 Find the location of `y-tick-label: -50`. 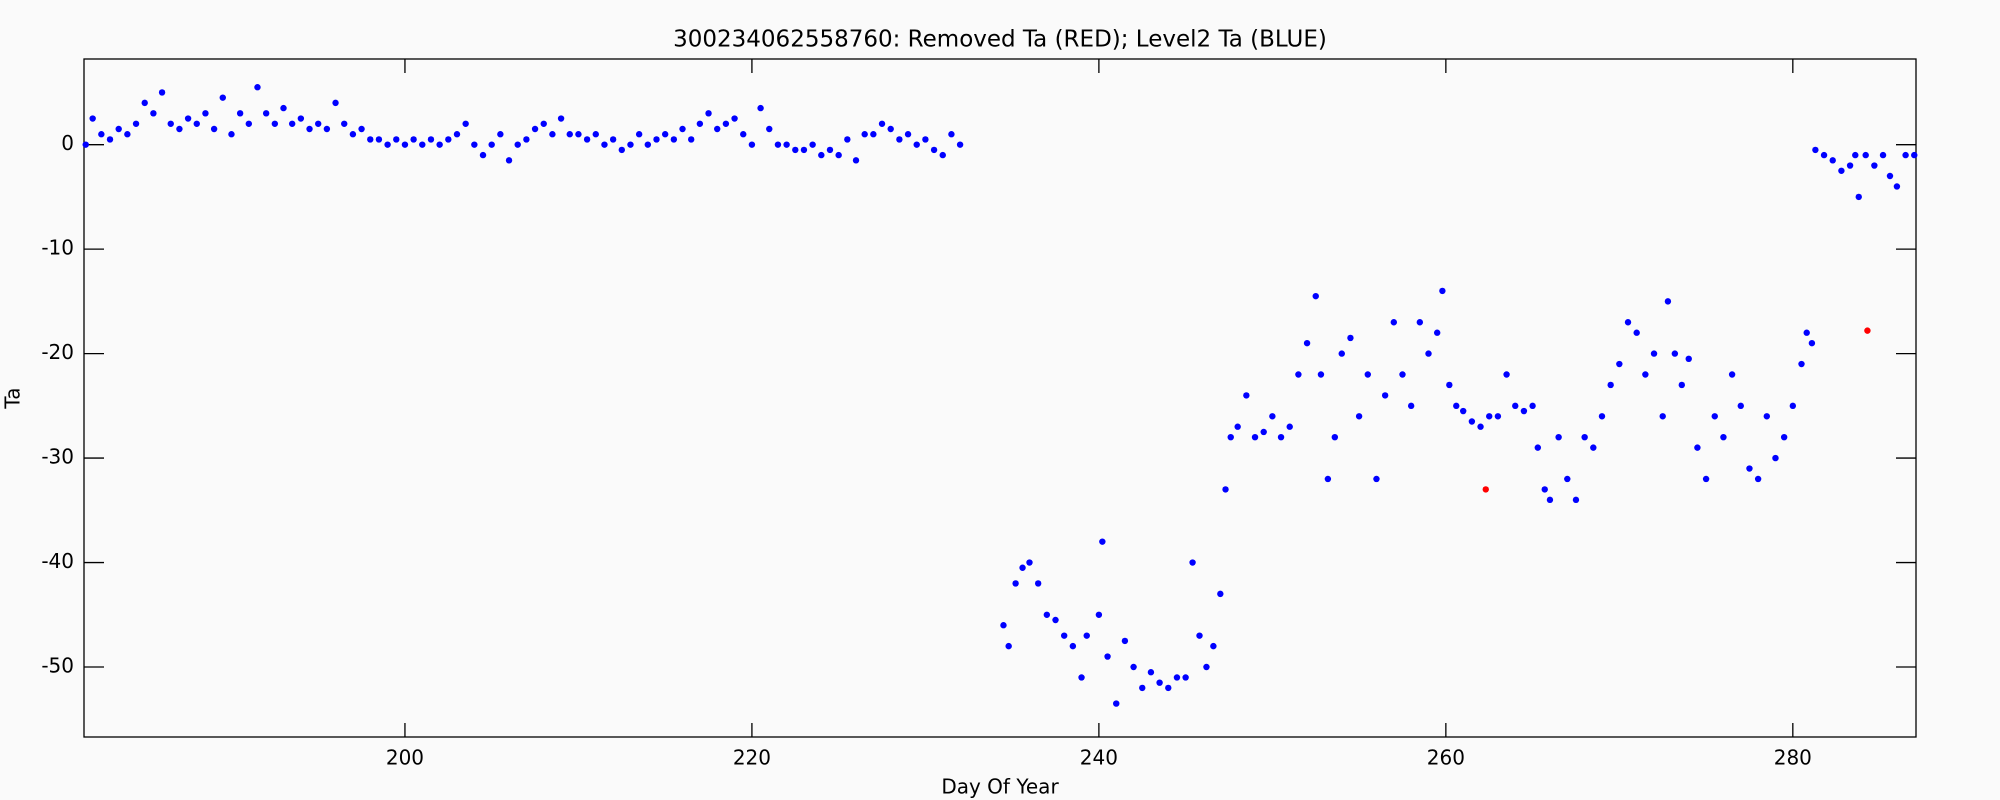

y-tick-label: -50 is located at coordinates (57, 666).